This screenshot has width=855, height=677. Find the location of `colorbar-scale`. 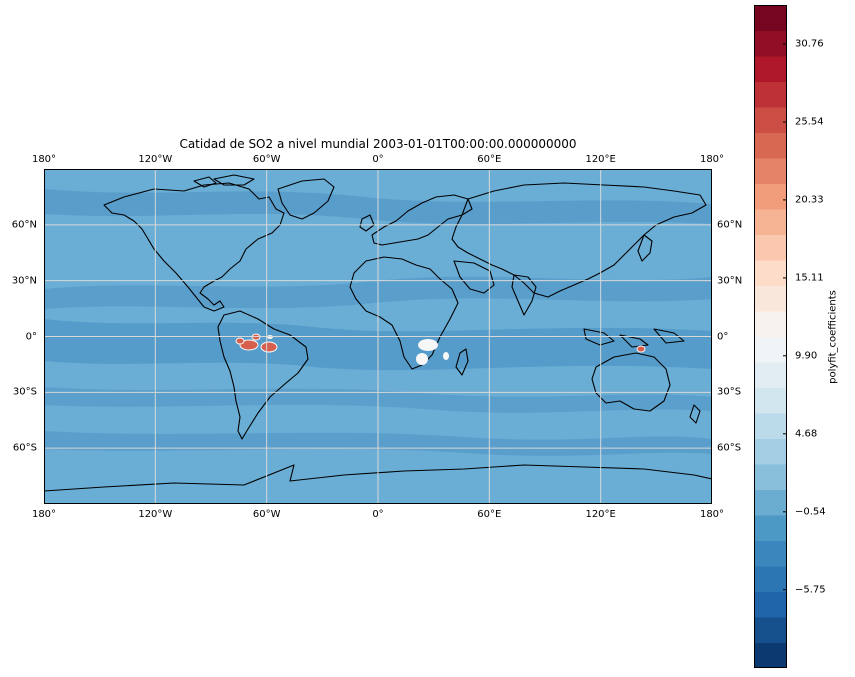

colorbar-scale is located at coordinates (770, 337).